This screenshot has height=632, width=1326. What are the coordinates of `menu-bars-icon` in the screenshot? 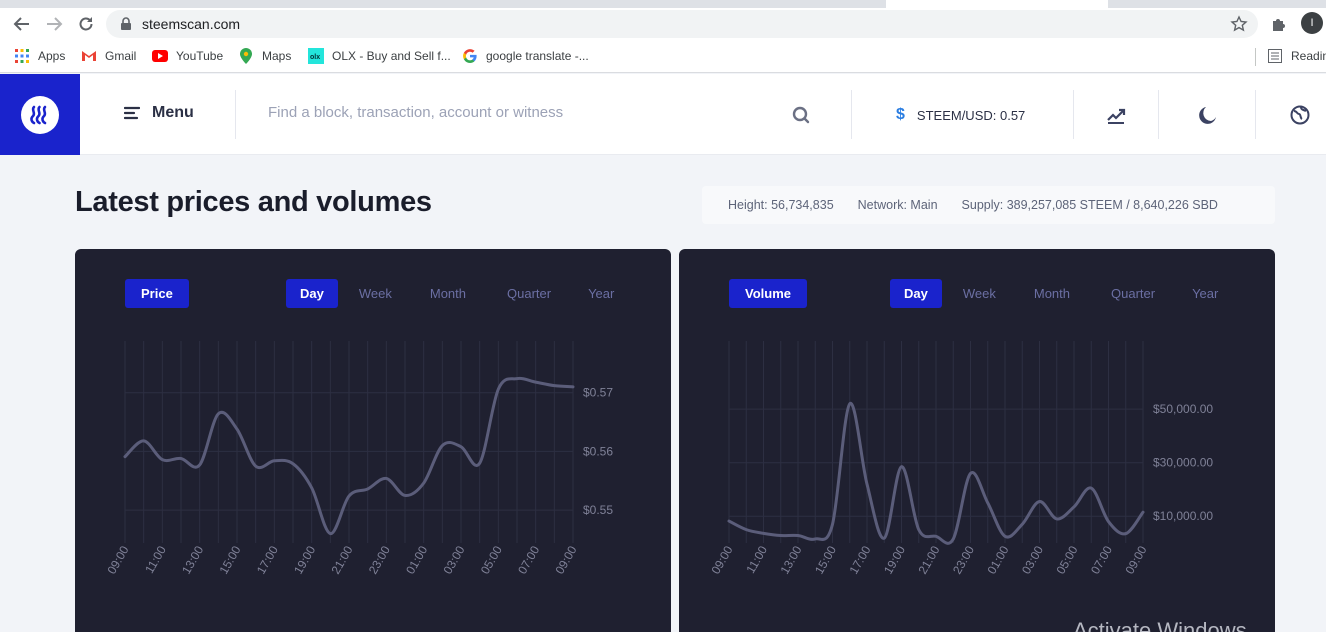 It's located at (132, 113).